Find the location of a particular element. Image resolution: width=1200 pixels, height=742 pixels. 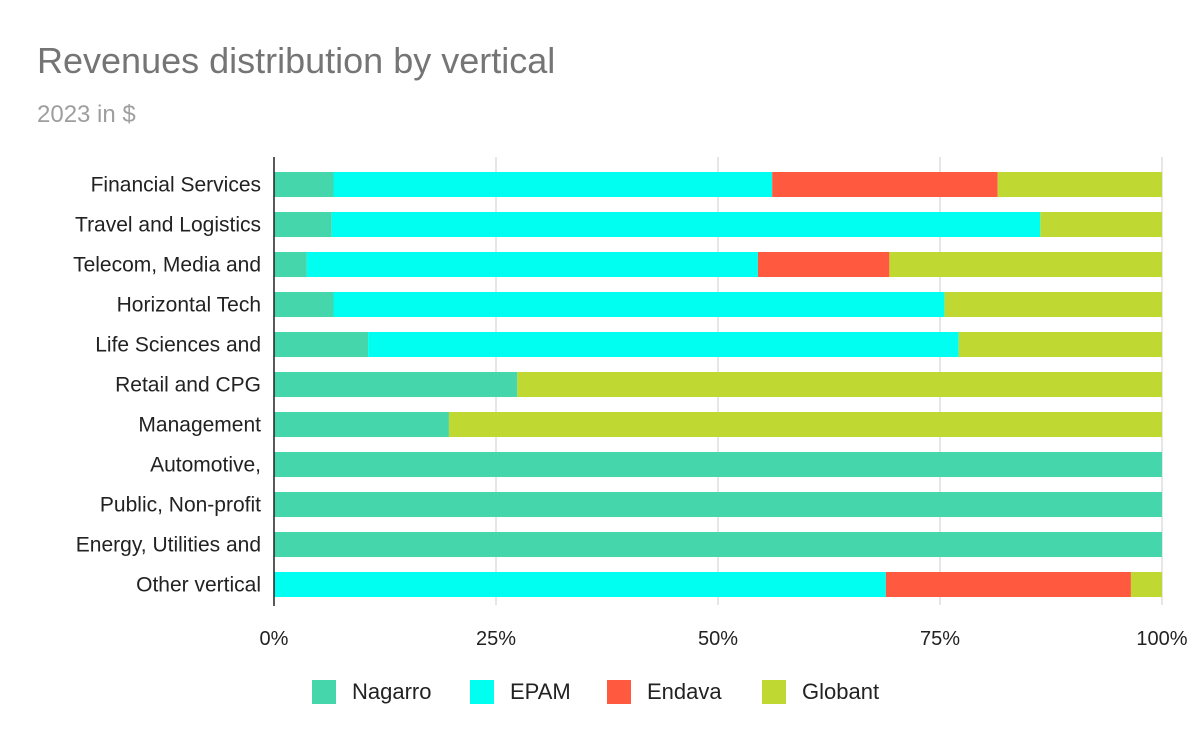

legend-label: EPAM is located at coordinates (540, 691).